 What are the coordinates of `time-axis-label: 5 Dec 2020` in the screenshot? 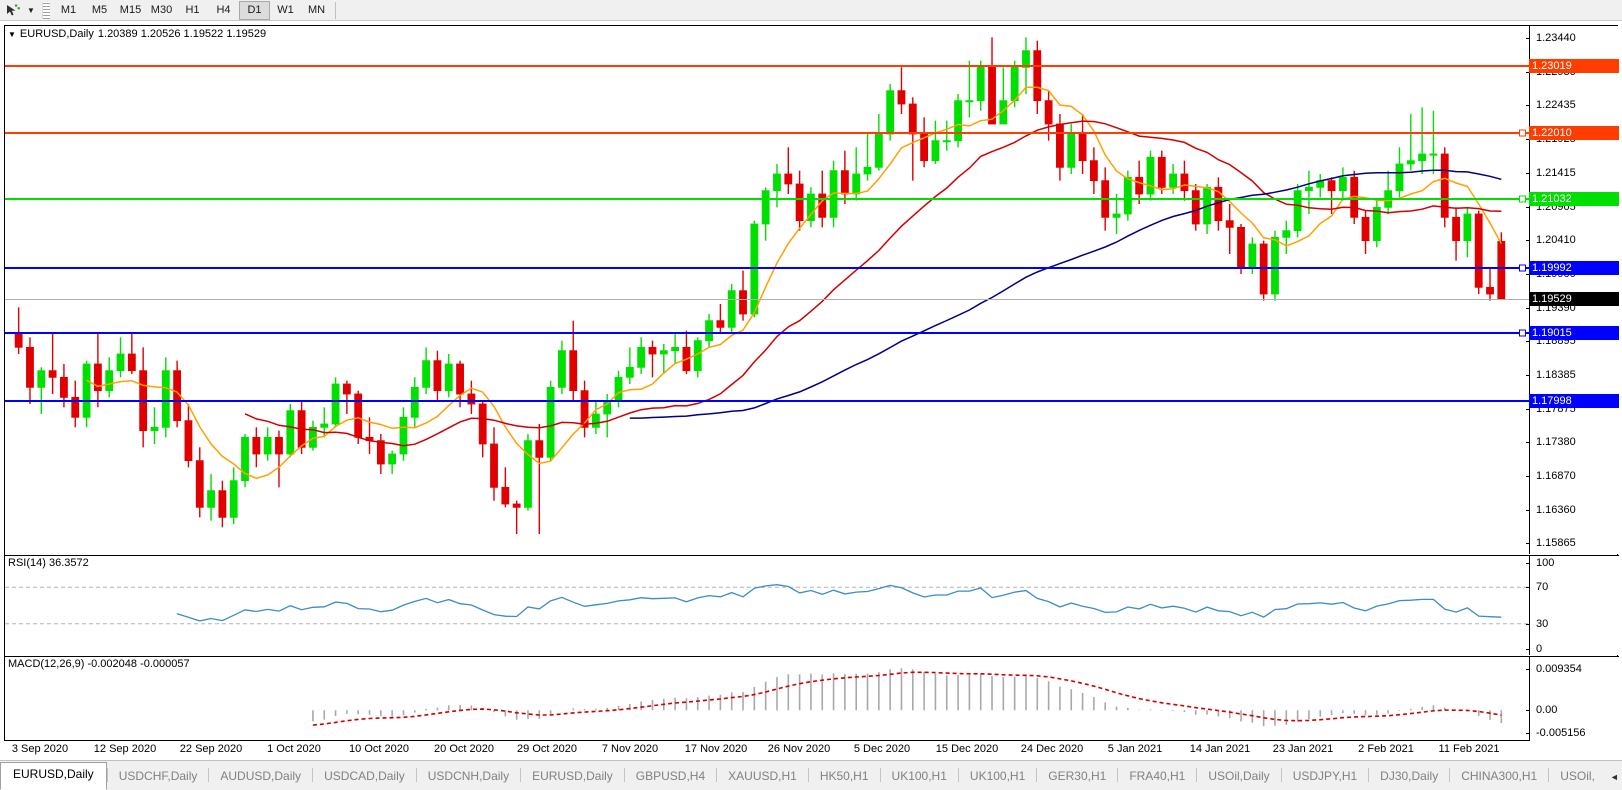 It's located at (882, 749).